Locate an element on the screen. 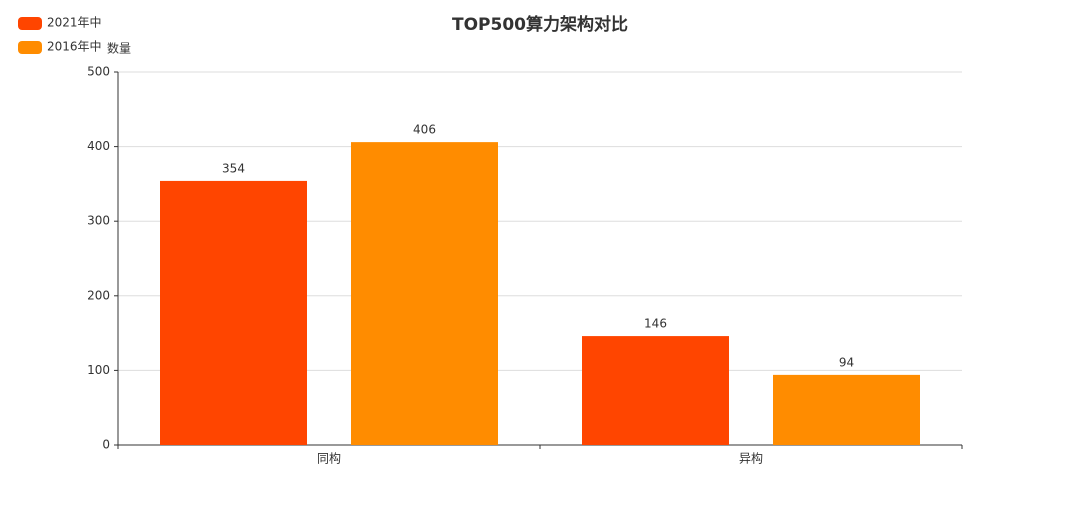  data-label: 354 is located at coordinates (233, 168).